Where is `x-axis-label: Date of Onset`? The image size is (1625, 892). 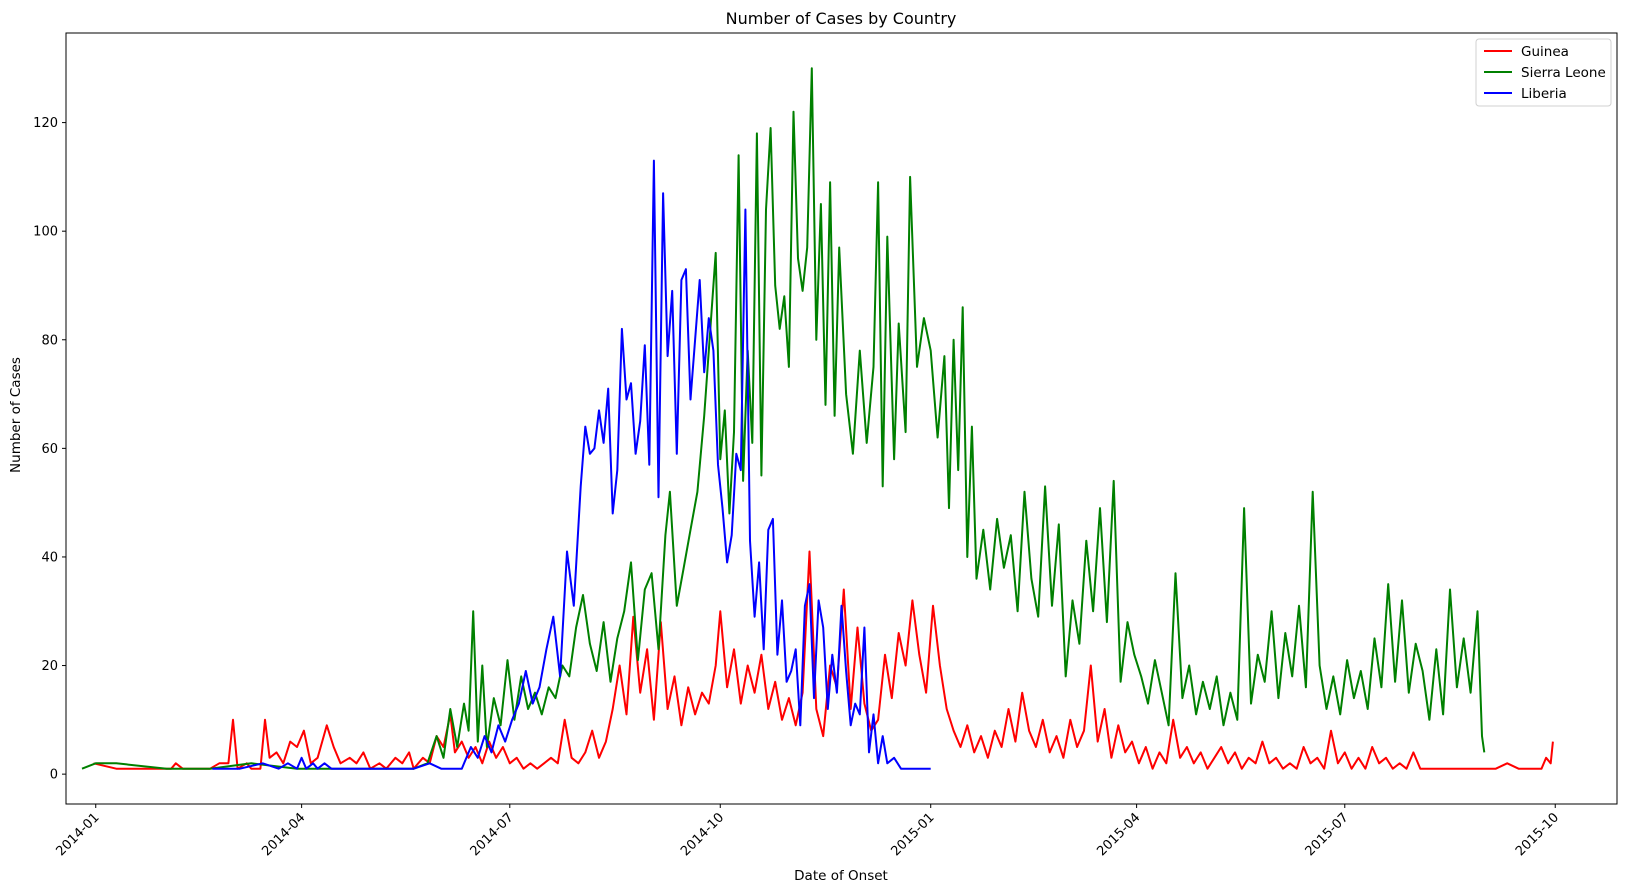 x-axis-label: Date of Onset is located at coordinates (841, 876).